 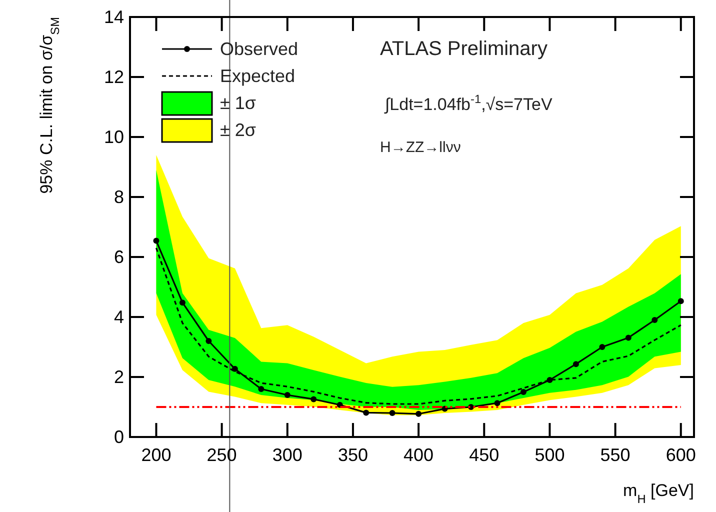 What do you see at coordinates (549, 455) in the screenshot?
I see `x-tick-label: 500` at bounding box center [549, 455].